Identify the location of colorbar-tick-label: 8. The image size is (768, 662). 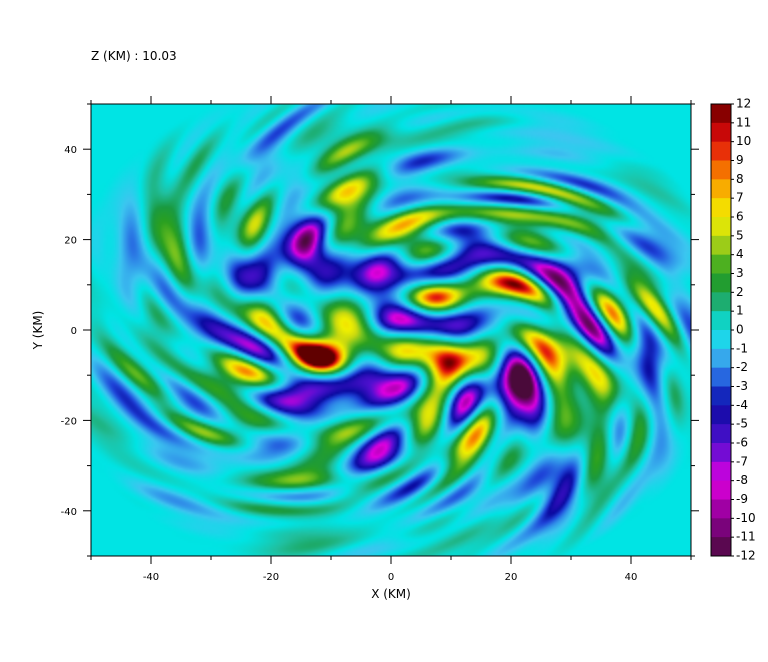
(740, 179).